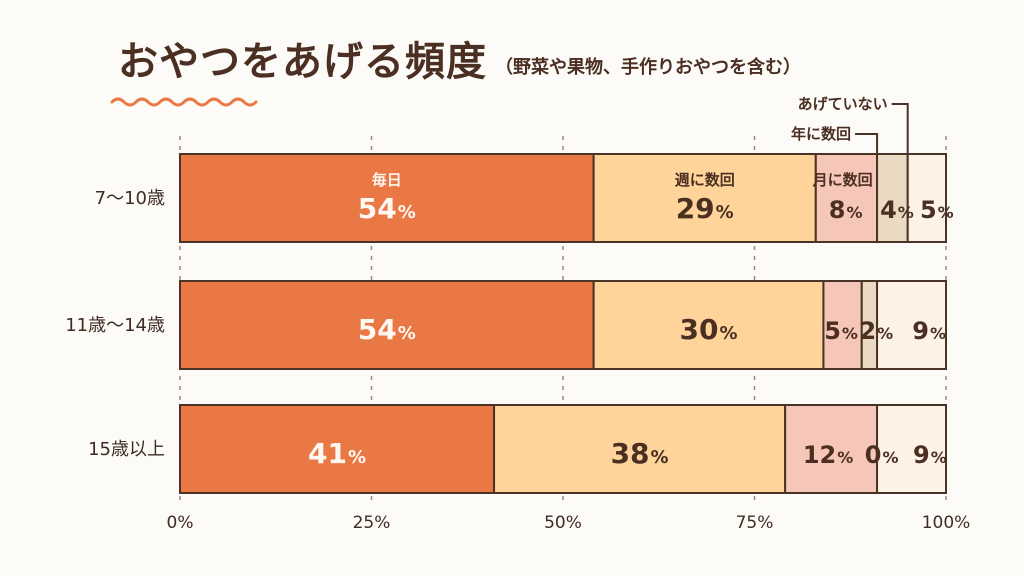 The height and width of the screenshot is (576, 1024). Describe the element at coordinates (843, 104) in the screenshot. I see `none-callout-label: あげていない` at that location.